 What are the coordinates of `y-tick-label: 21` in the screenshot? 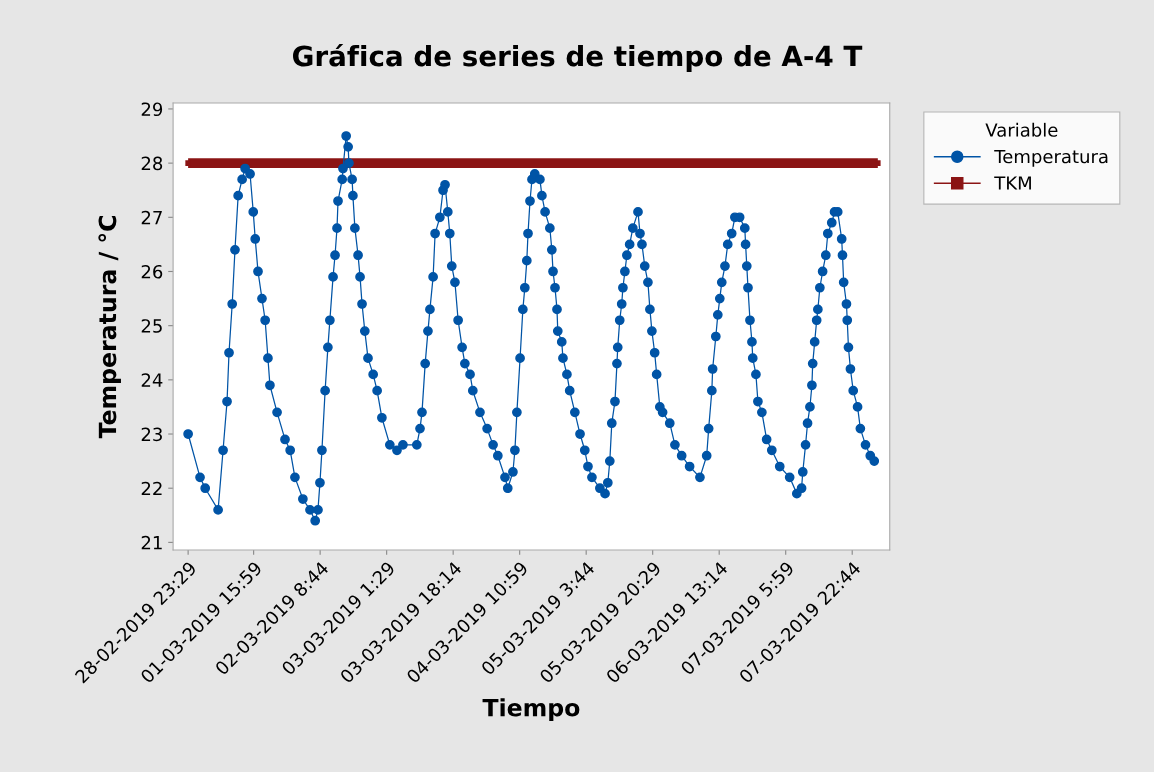 It's located at (151, 542).